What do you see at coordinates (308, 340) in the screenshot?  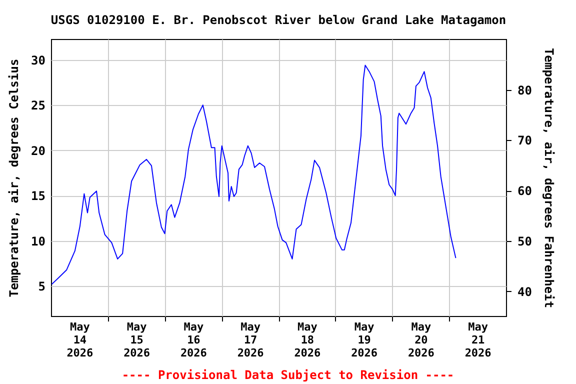 I see `x-tick-label: May 18 2026` at bounding box center [308, 340].